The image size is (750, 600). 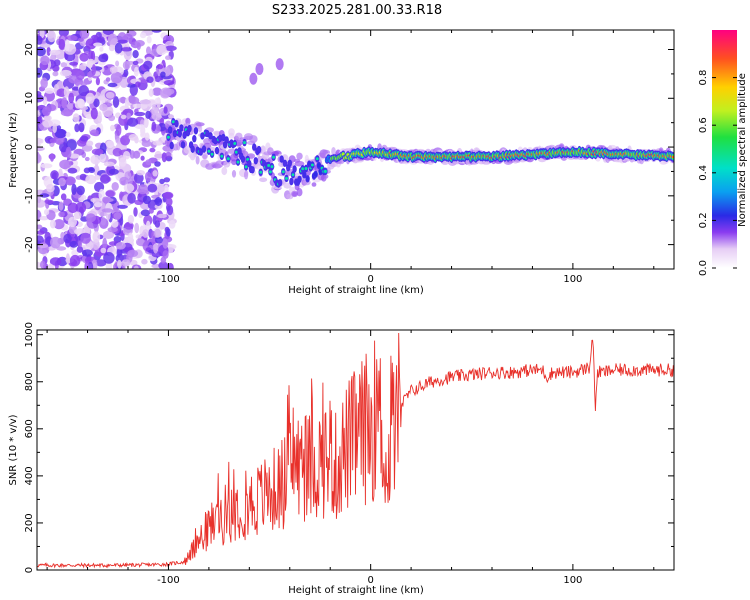 I want to click on colorbar-tick-label: 0.2, so click(x=703, y=220).